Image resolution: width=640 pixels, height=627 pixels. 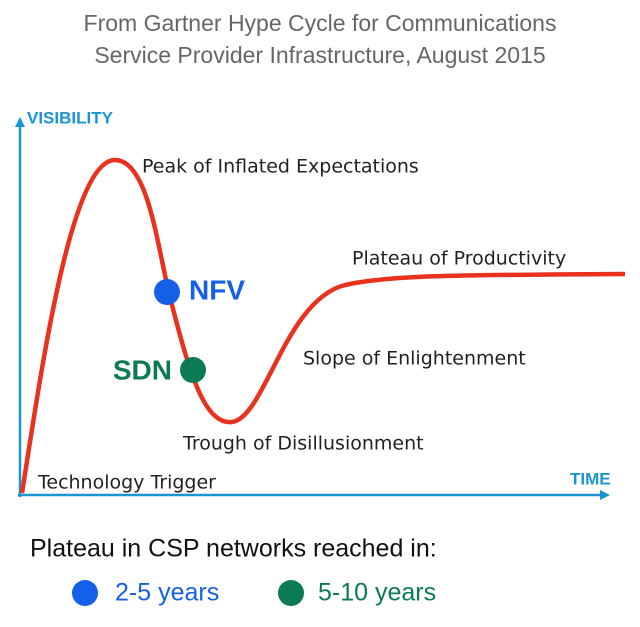 What do you see at coordinates (70, 117) in the screenshot?
I see `y-axis-label: VISIBILITY` at bounding box center [70, 117].